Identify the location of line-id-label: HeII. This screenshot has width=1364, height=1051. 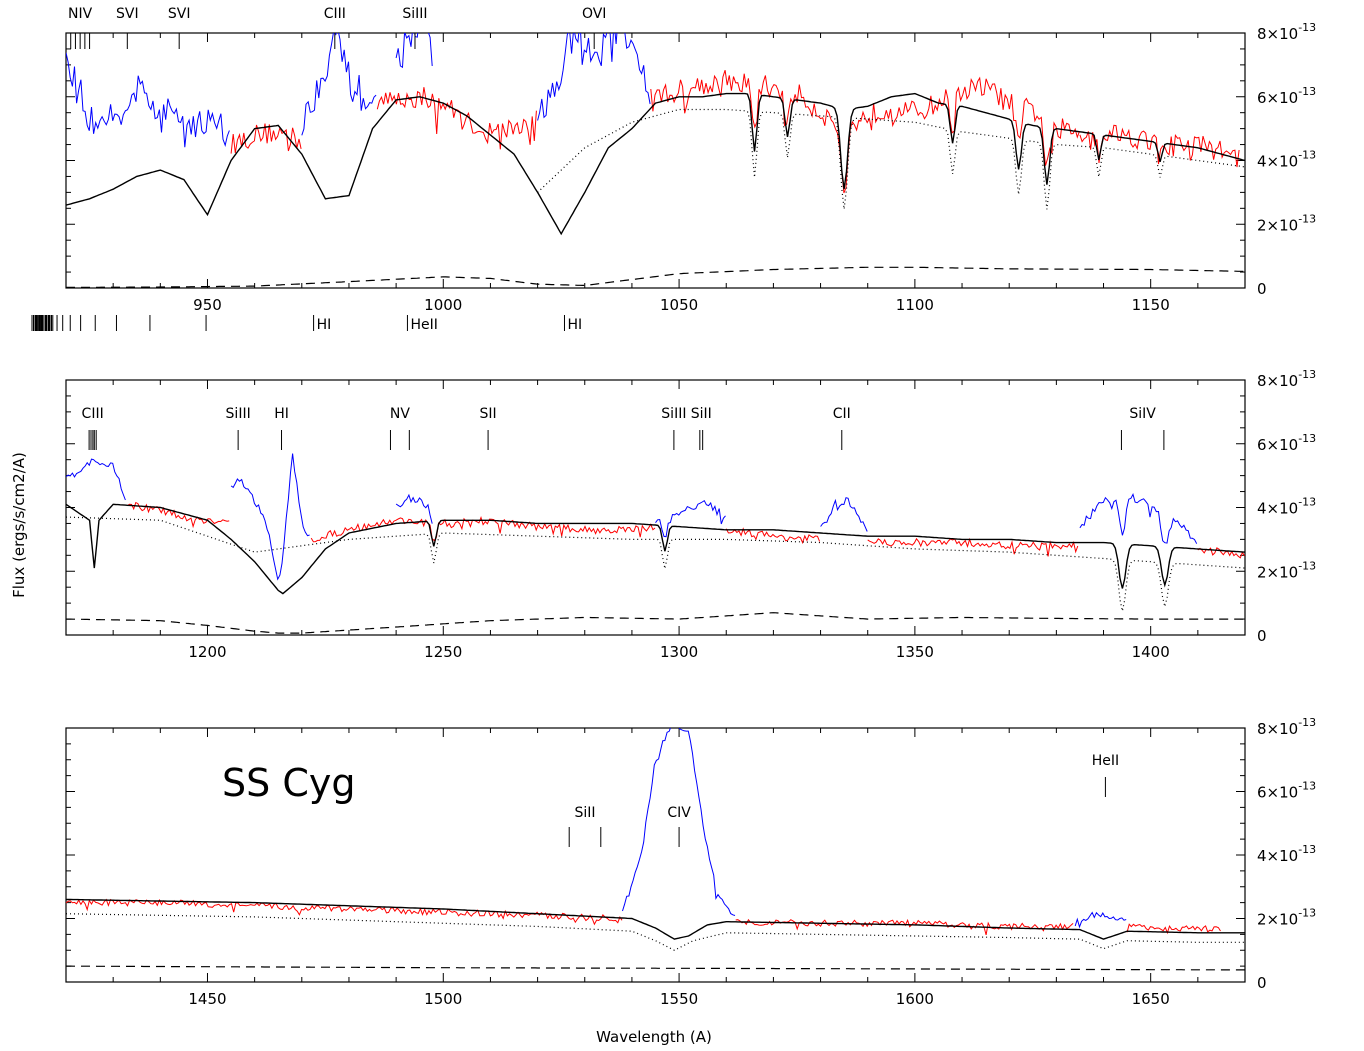
(1105, 761).